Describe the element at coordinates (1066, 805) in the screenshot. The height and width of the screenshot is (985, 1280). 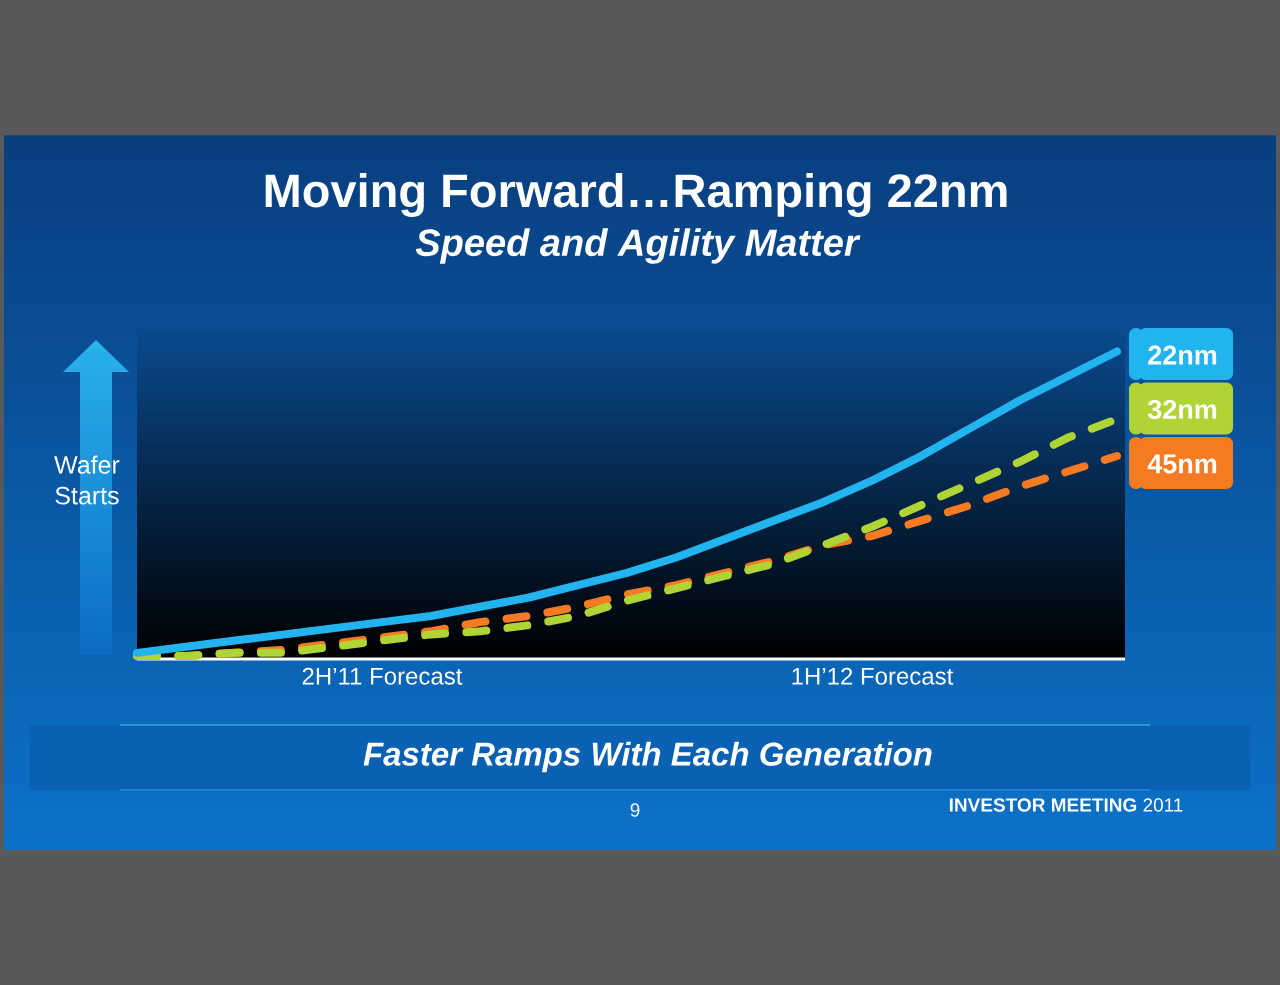
I see `text: INVESTOR MEETING 2011` at that location.